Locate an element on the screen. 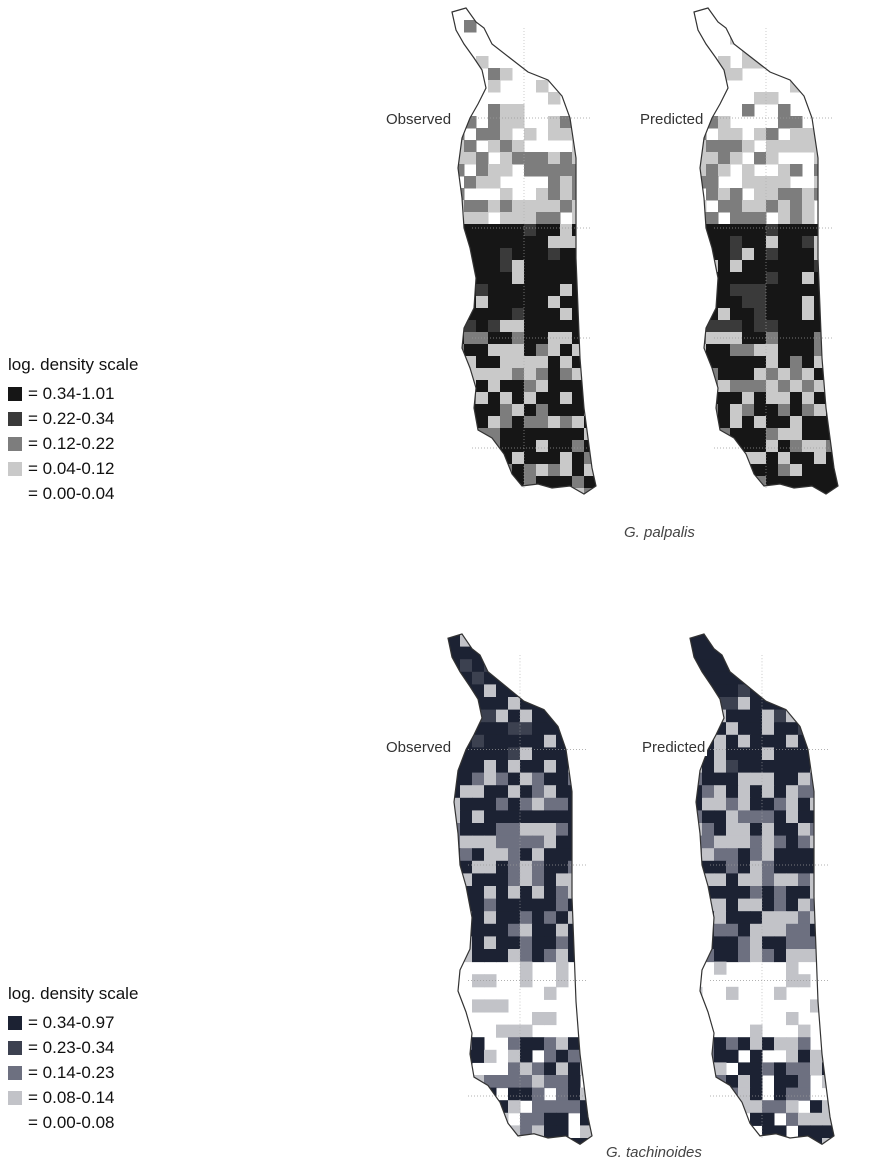  legend-label: = 0.22-0.34 is located at coordinates (71, 418).